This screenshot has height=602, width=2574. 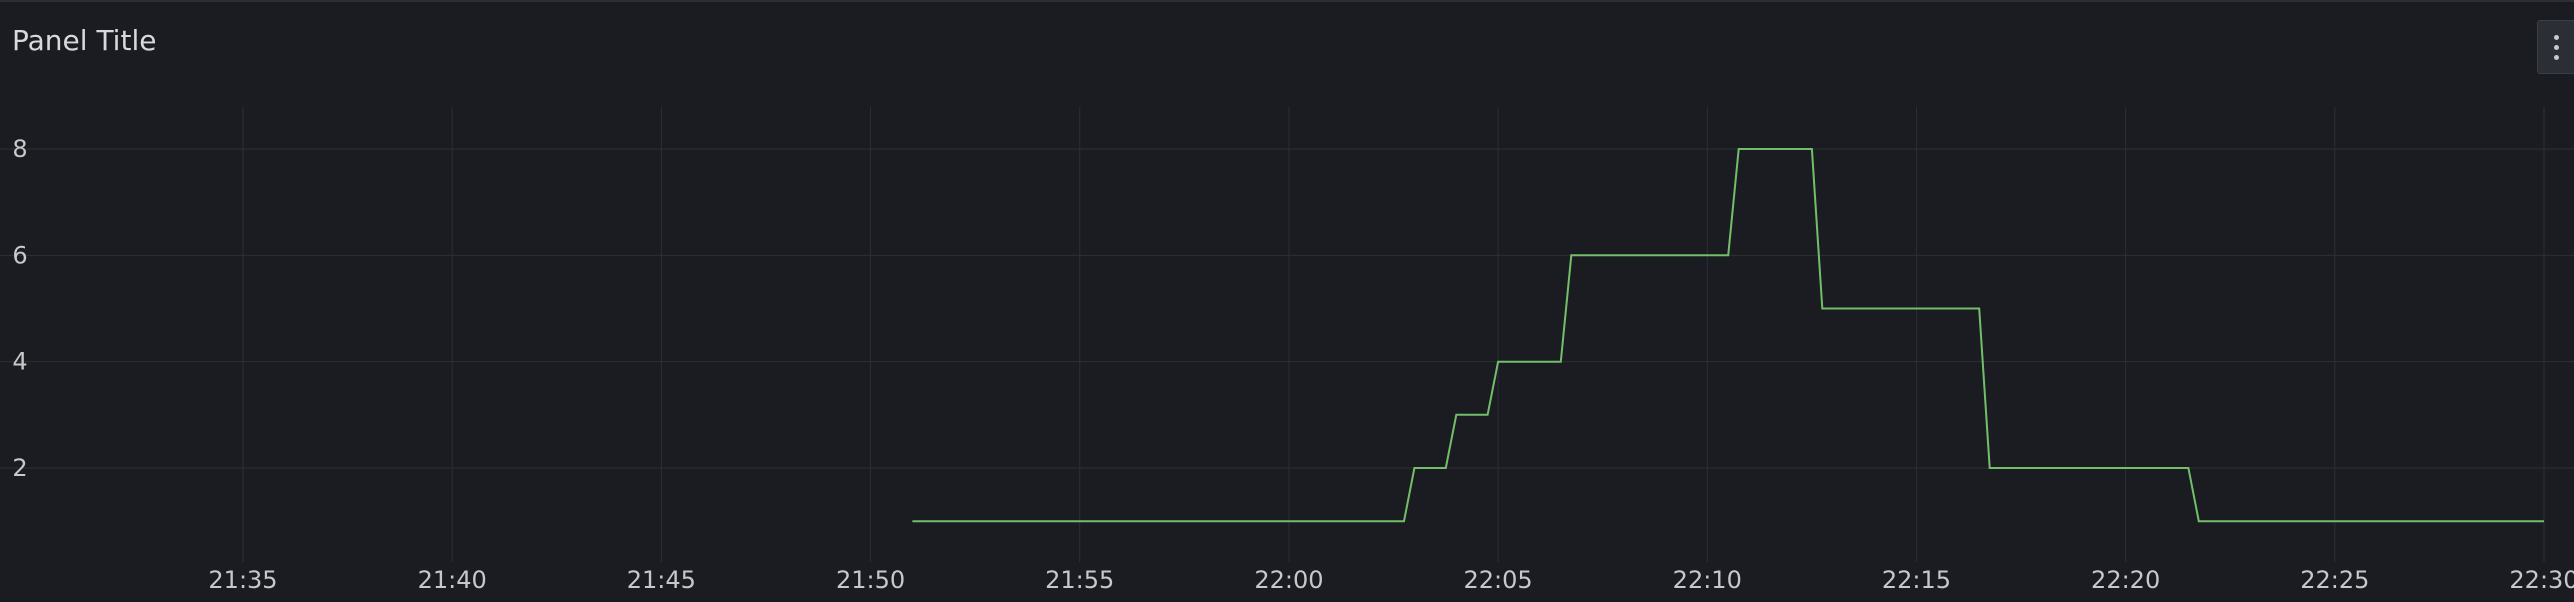 I want to click on x-tick-label: 22:00, so click(x=1288, y=580).